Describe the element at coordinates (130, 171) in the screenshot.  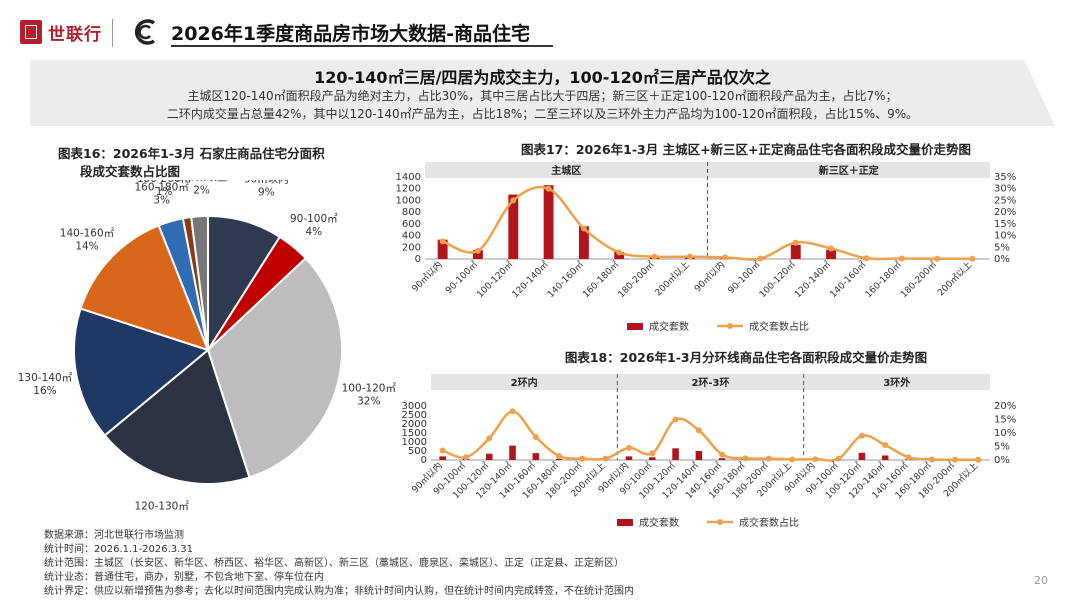
I see `pie-chart-title-line-2: 段成交套数占比图` at that location.